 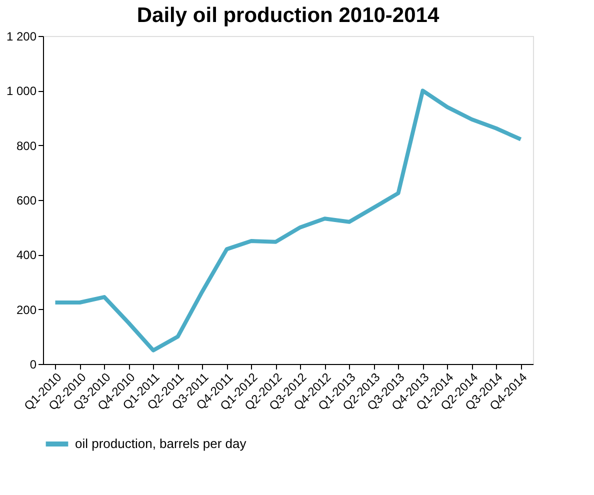 What do you see at coordinates (33, 365) in the screenshot?
I see `y-tick-label: 0` at bounding box center [33, 365].